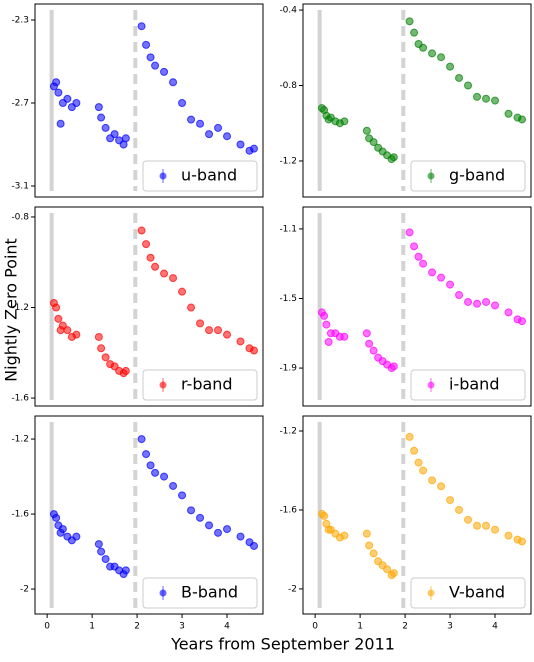 The height and width of the screenshot is (662, 534). What do you see at coordinates (288, 11) in the screenshot?
I see `y-tick-label: -0.4` at bounding box center [288, 11].